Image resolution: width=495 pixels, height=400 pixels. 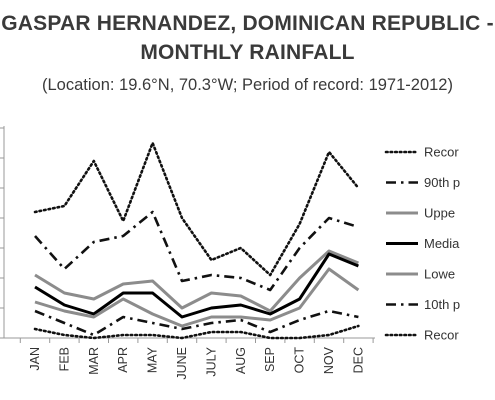 I want to click on x-tick-label: FEB, so click(x=64, y=359).